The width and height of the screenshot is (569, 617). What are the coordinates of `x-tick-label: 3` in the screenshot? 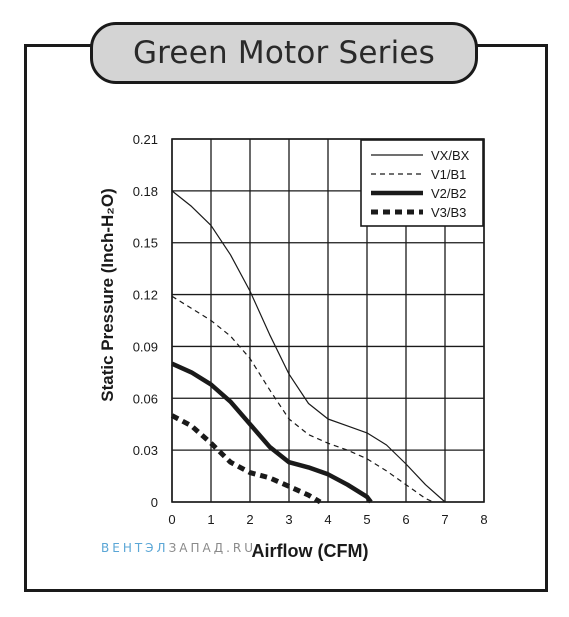 It's located at (288, 519).